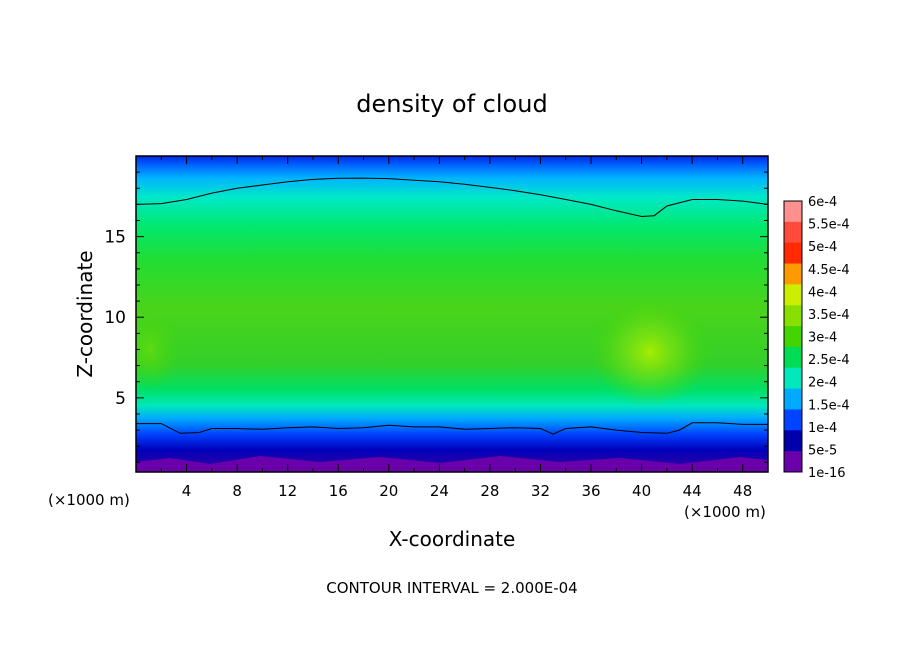 This screenshot has height=654, width=904. Describe the element at coordinates (641, 491) in the screenshot. I see `x-tick-label: 40` at that location.